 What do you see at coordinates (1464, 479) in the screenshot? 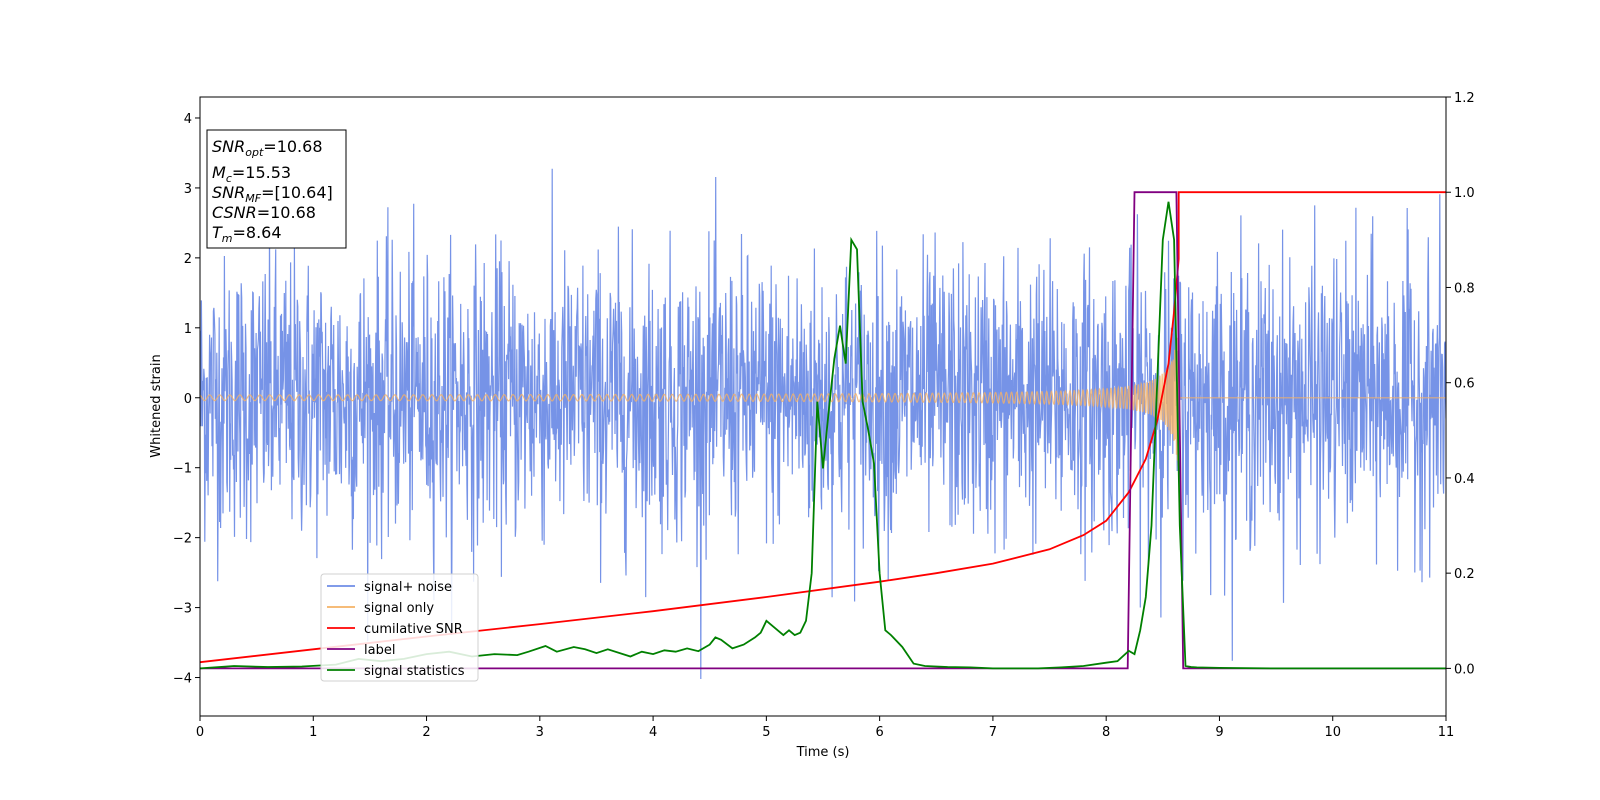
I see `y2-tick-label: 0.4` at bounding box center [1464, 479].